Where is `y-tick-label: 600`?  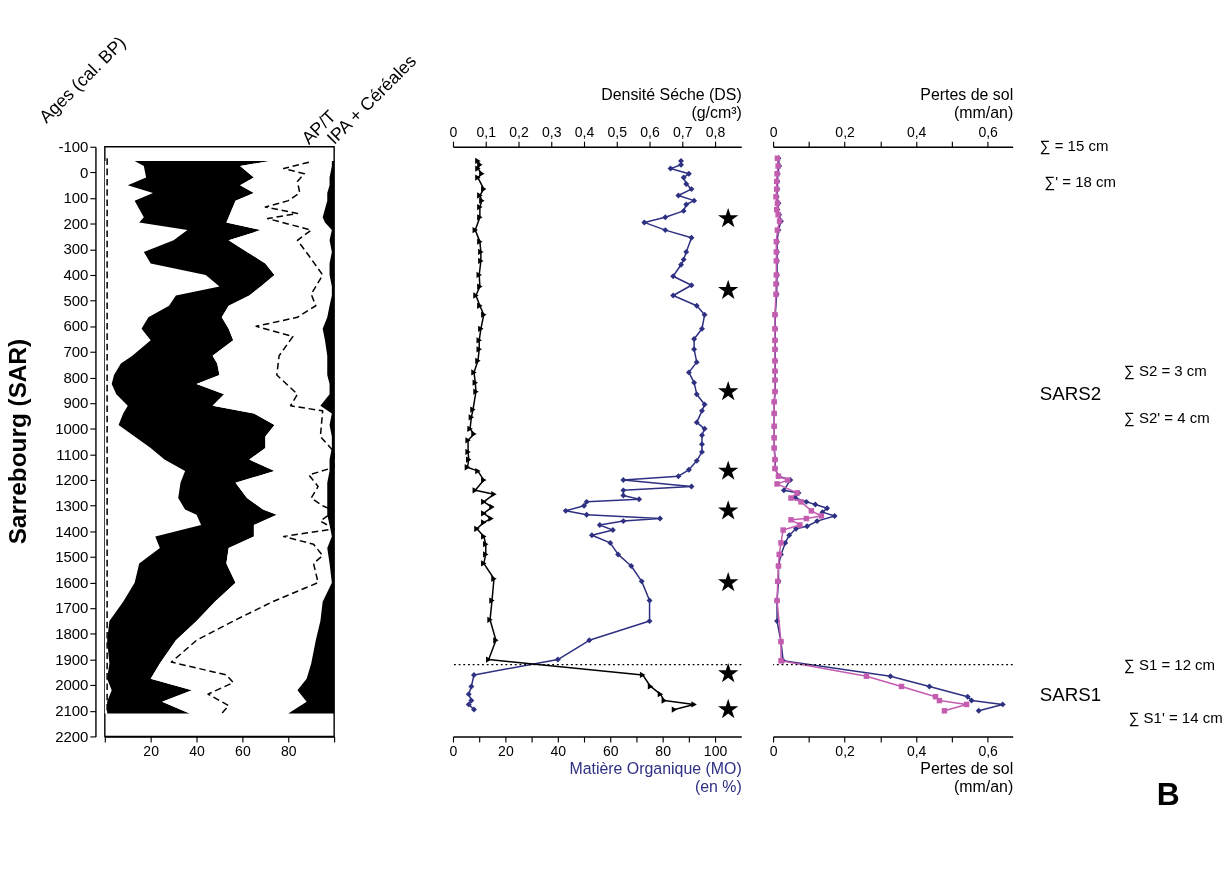 y-tick-label: 600 is located at coordinates (76, 326).